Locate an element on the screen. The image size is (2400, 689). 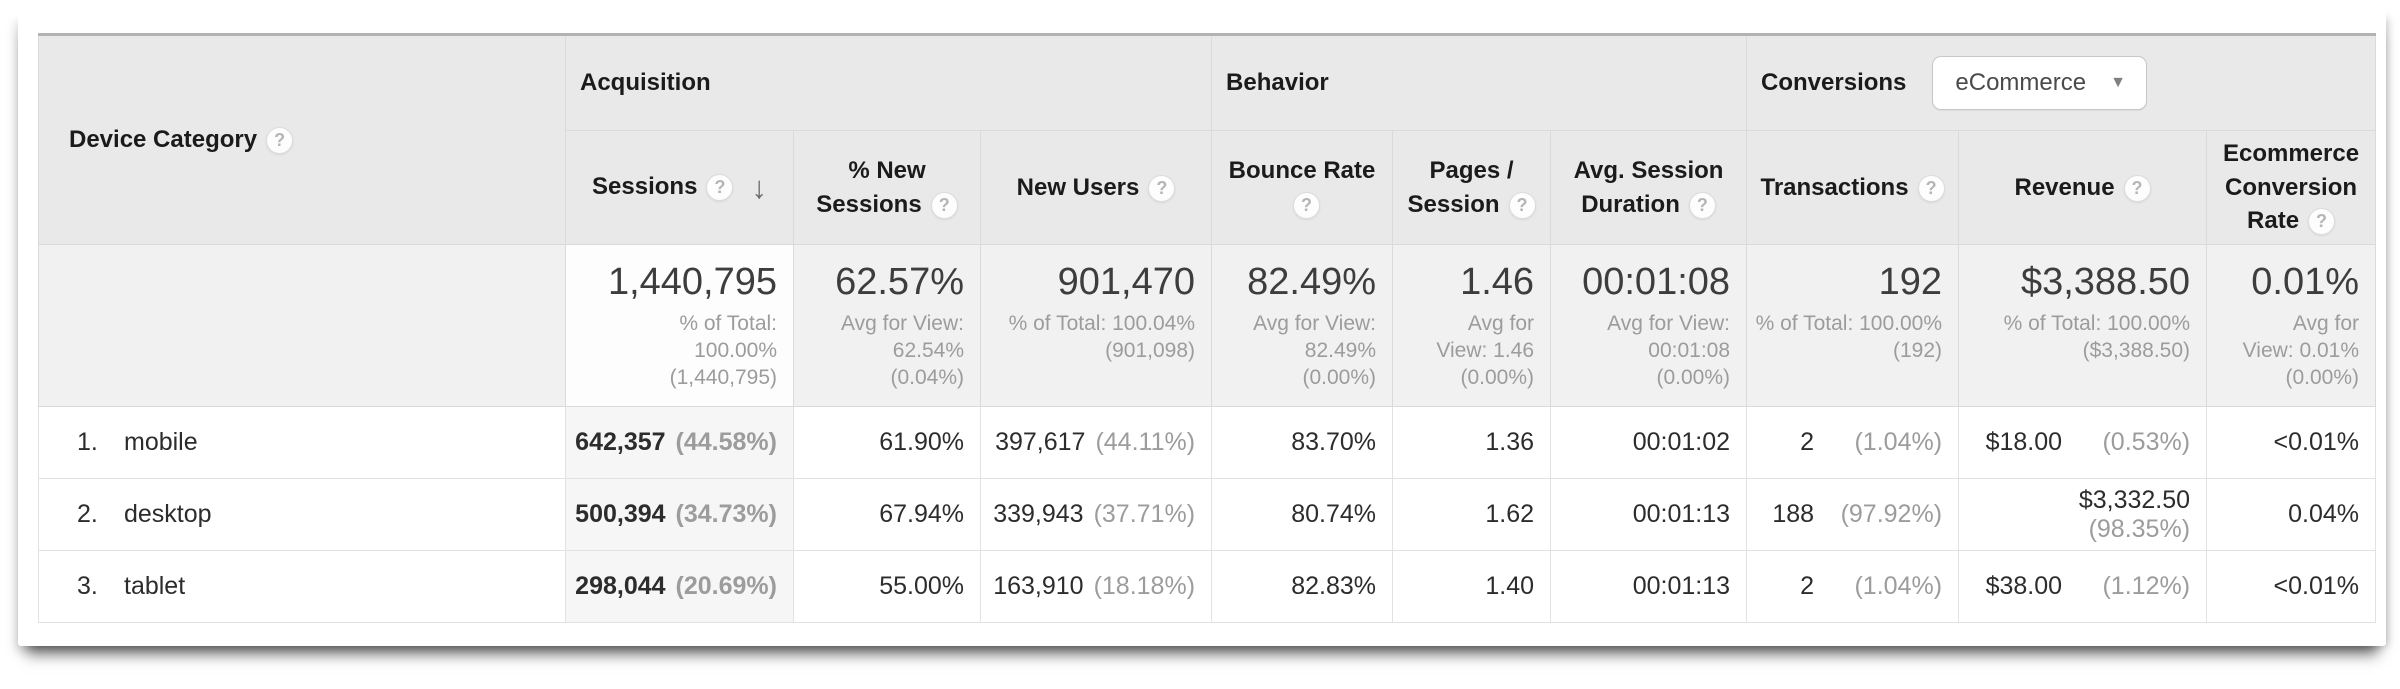
group-header-behavior: Behavior is located at coordinates (1479, 82).